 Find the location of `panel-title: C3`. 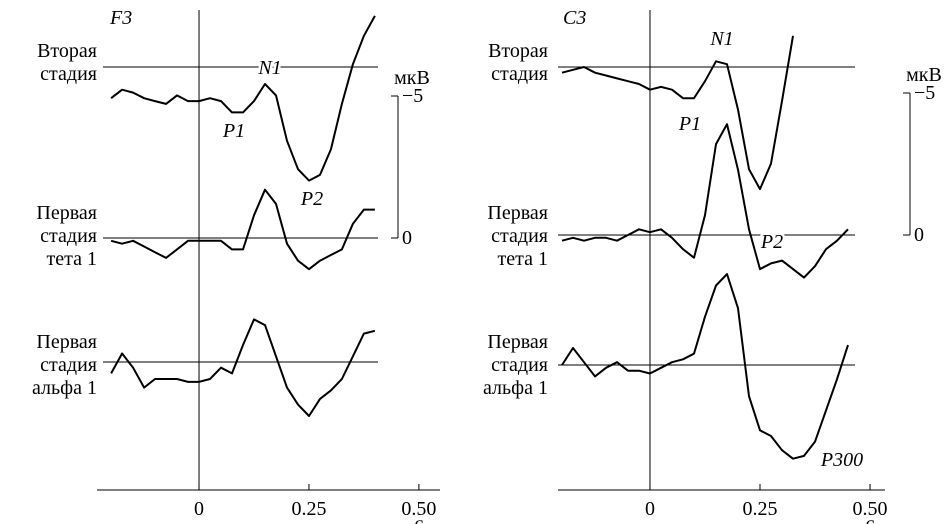

panel-title: C3 is located at coordinates (574, 18).